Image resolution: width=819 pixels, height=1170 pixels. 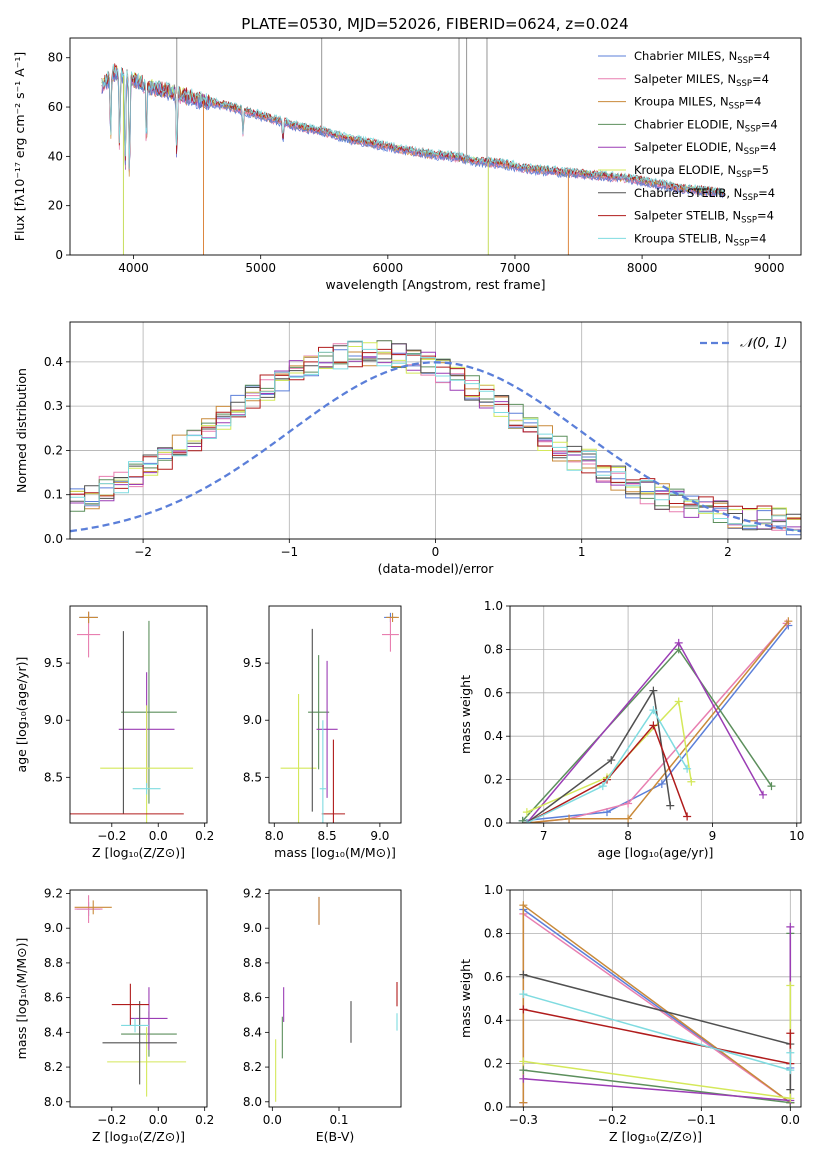 What do you see at coordinates (138, 852) in the screenshot?
I see `x-axis-label: Z [log₁₀(Z/Z⊙)]` at bounding box center [138, 852].